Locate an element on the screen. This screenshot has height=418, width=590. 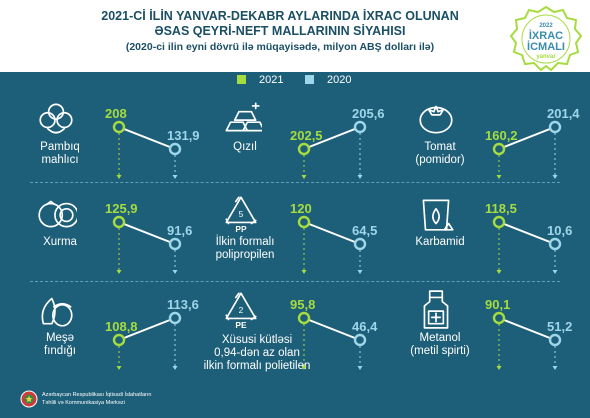
export-review-badge: 2022 İXRAC İCMALI yanvar is located at coordinates (546, 38).